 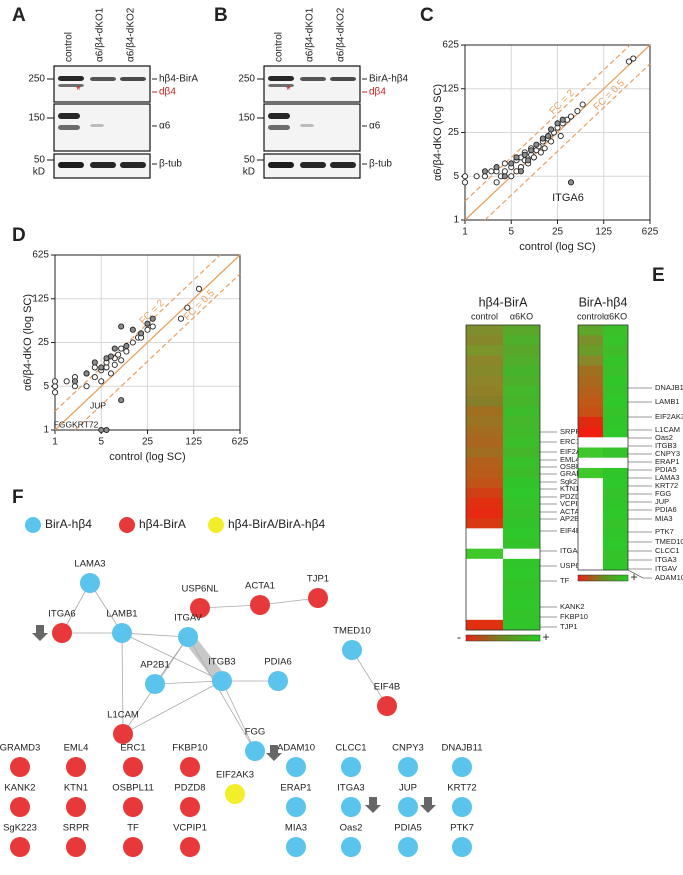 What do you see at coordinates (276, 524) in the screenshot?
I see `legend-label: hβ4-BirA/BirA-hβ4` at bounding box center [276, 524].